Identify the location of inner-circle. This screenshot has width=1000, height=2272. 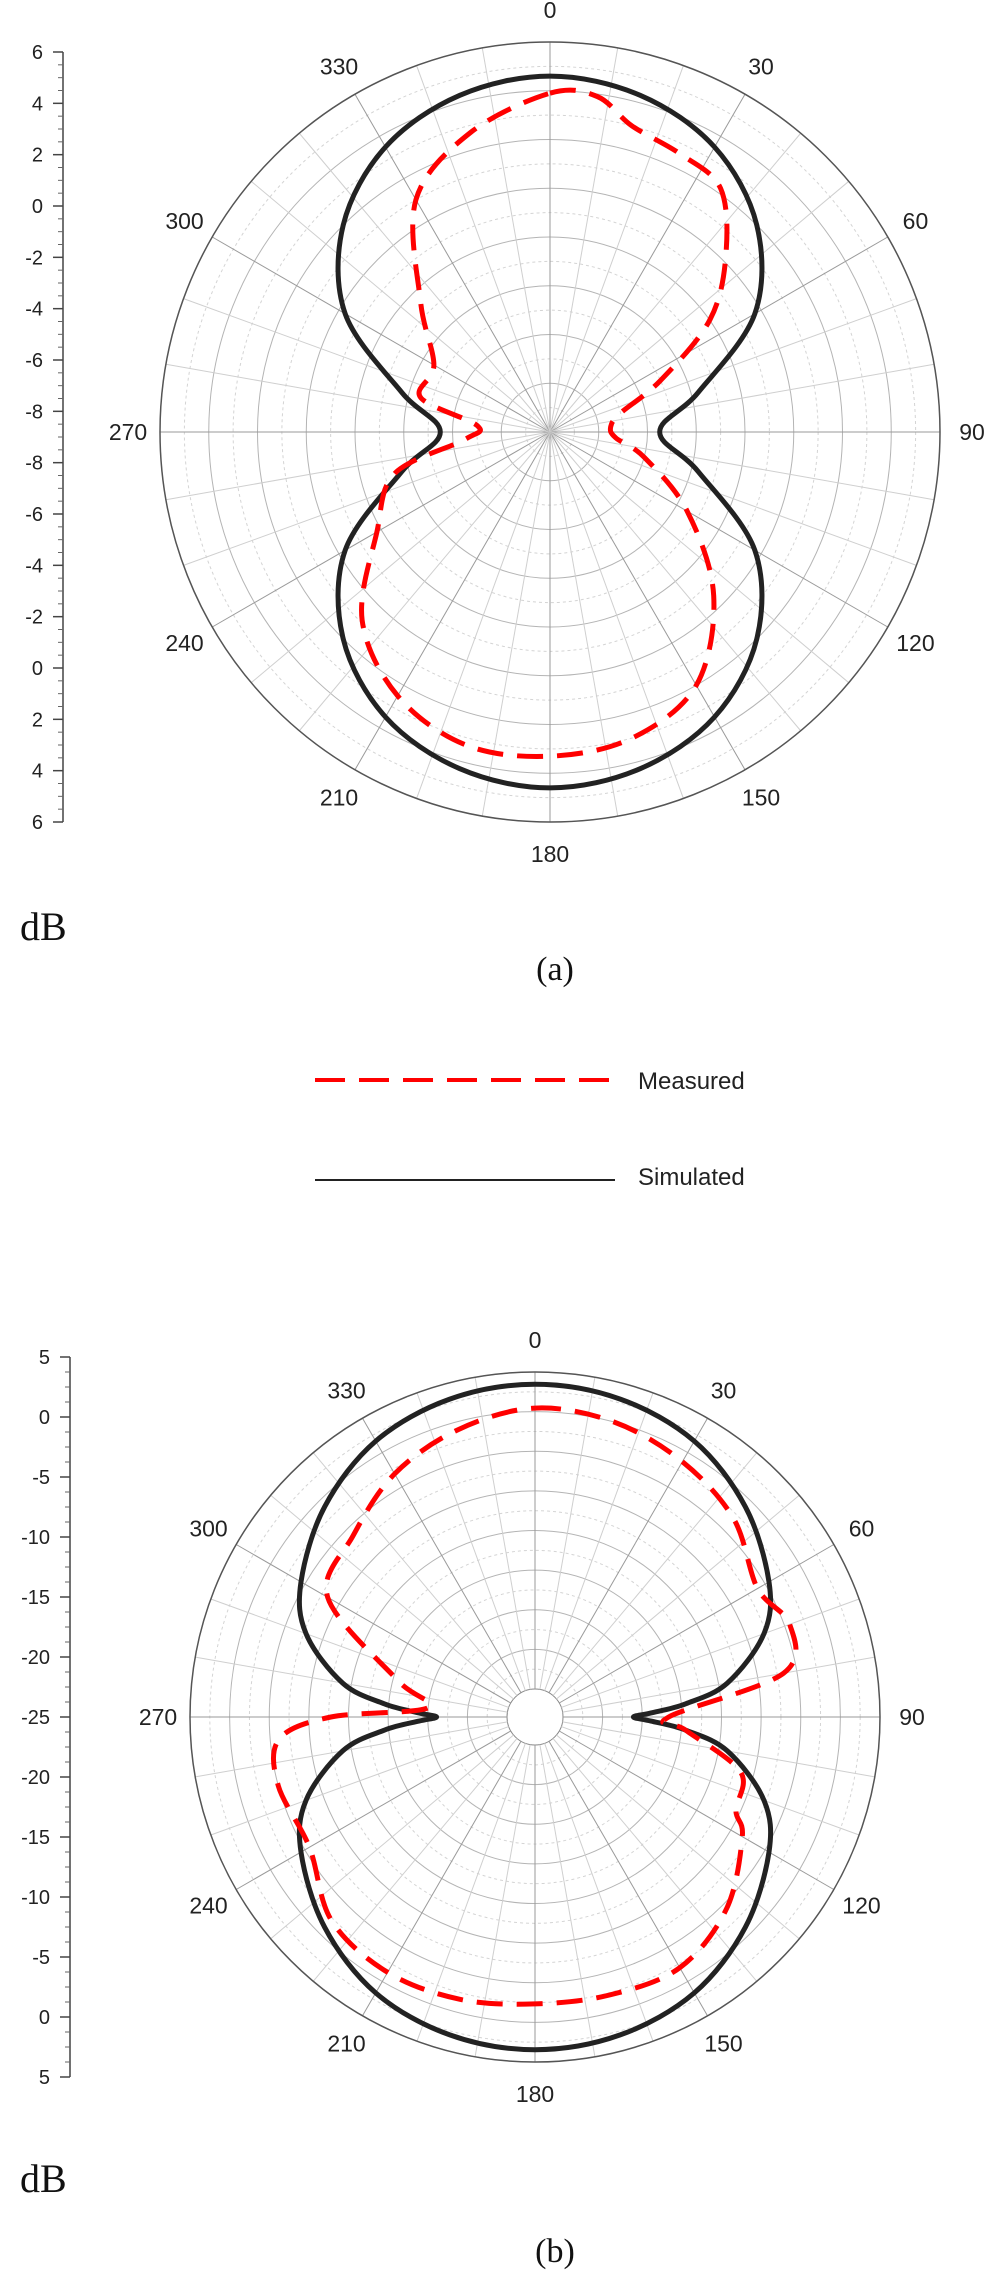
(535, 1717).